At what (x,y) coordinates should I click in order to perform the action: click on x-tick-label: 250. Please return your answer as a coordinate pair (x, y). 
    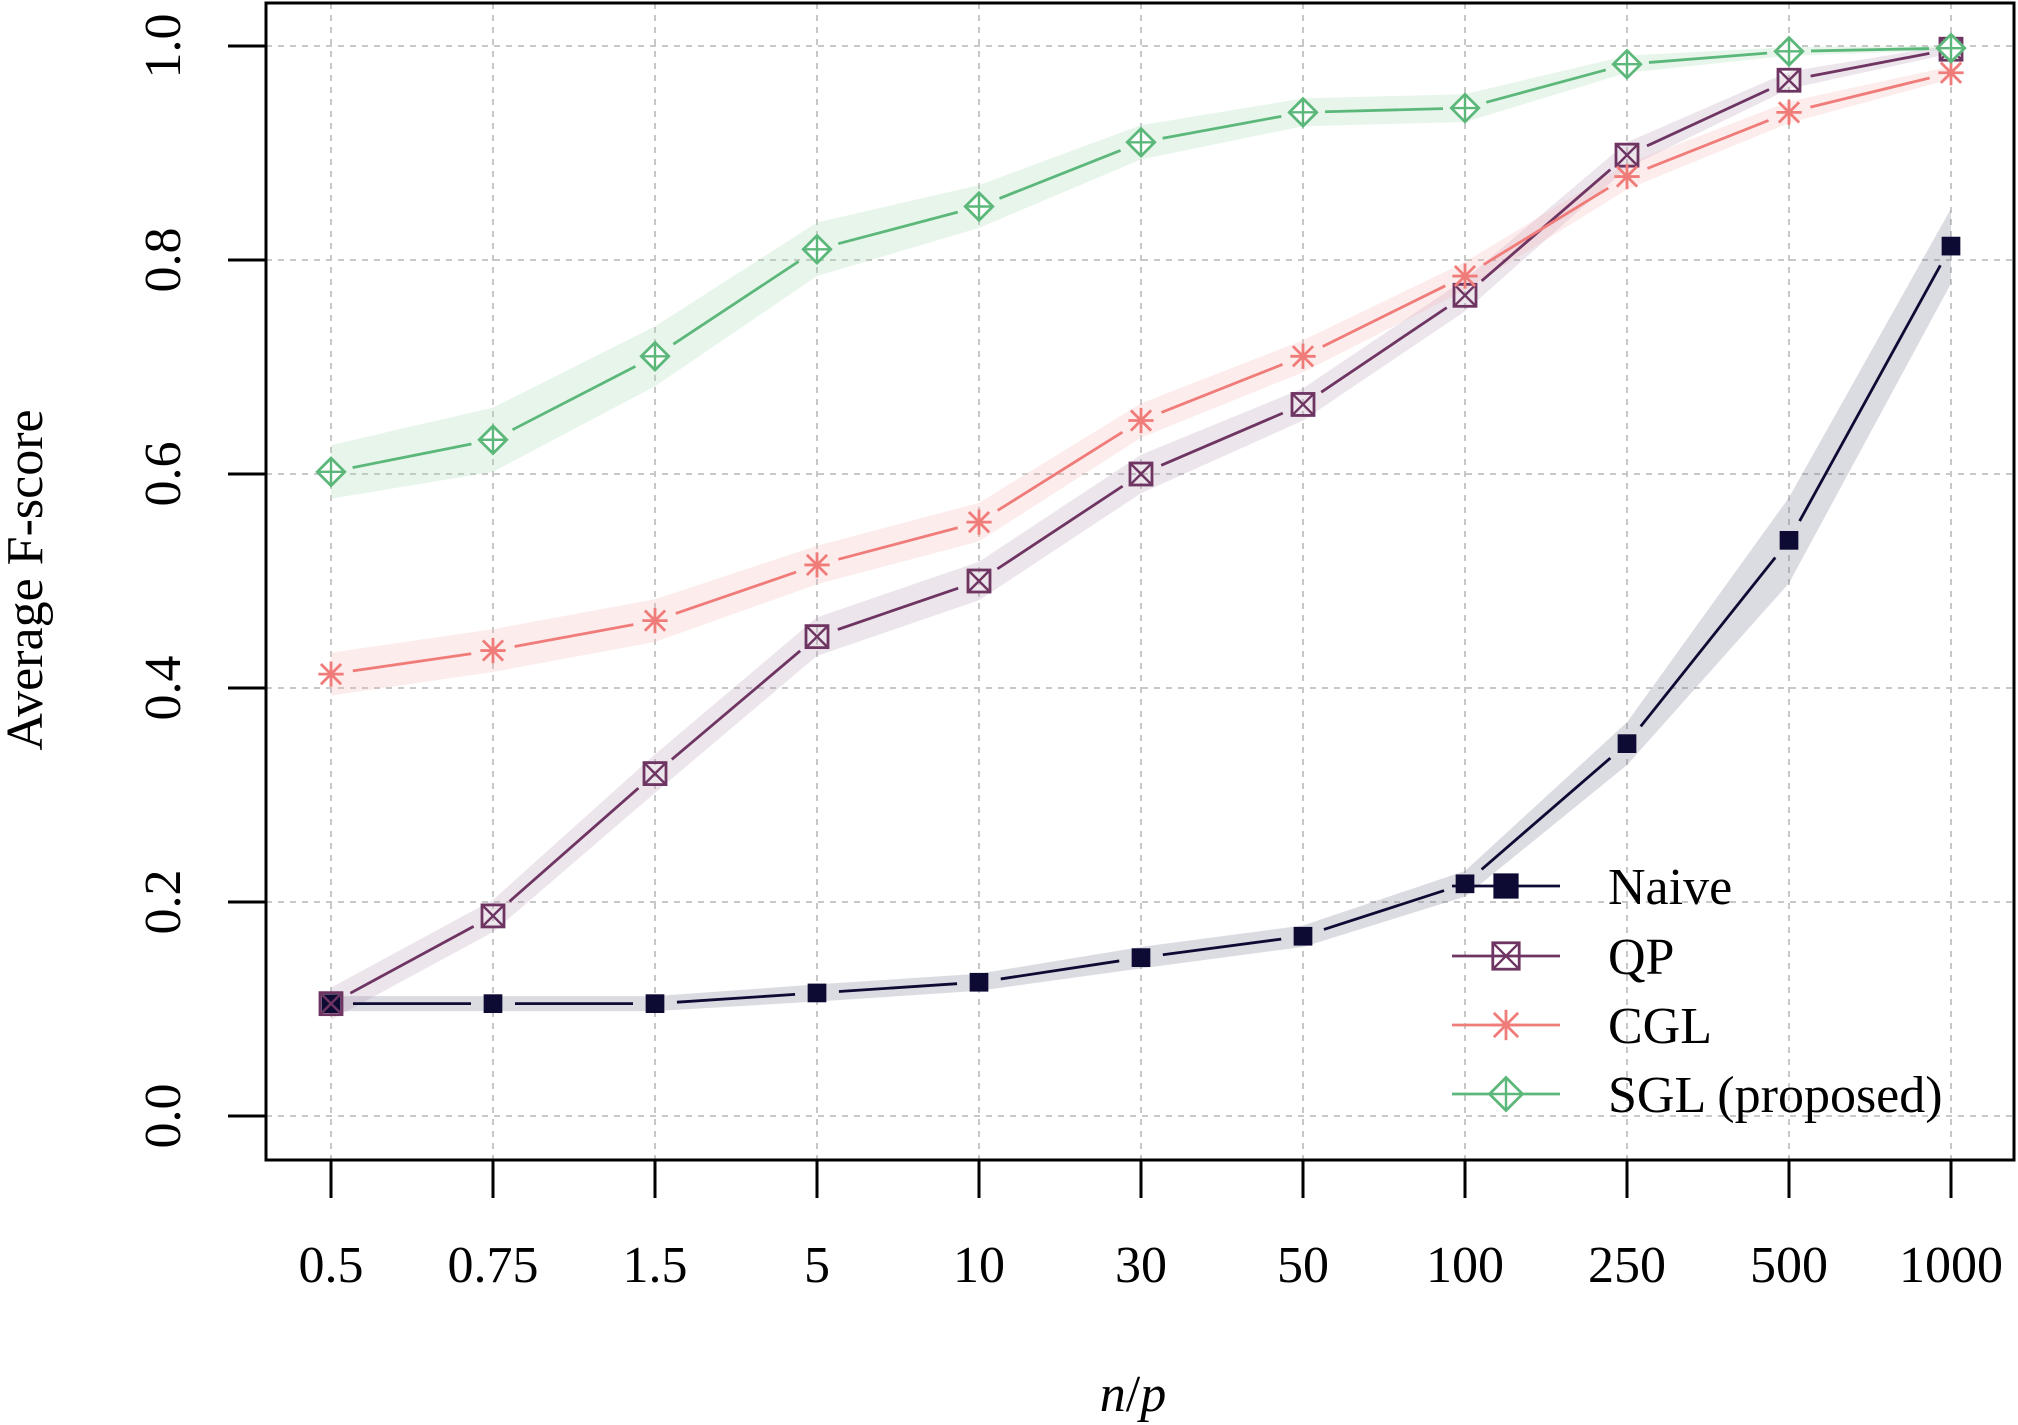
    Looking at the image, I should click on (1627, 1265).